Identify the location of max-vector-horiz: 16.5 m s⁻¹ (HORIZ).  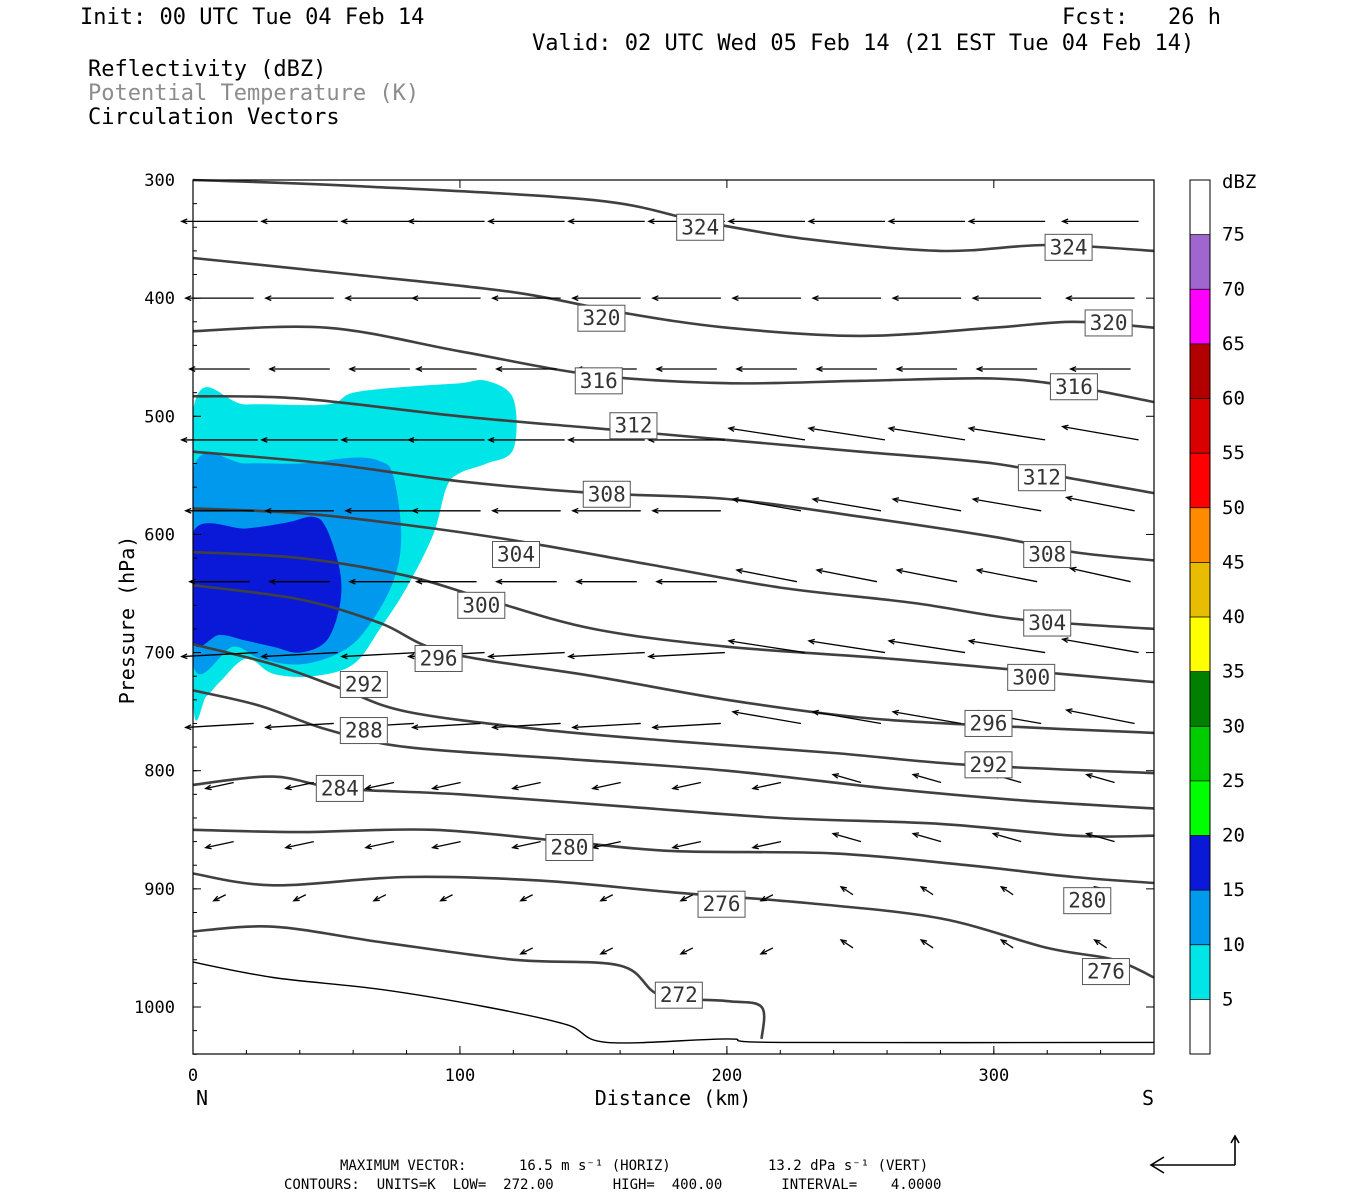
(595, 1166).